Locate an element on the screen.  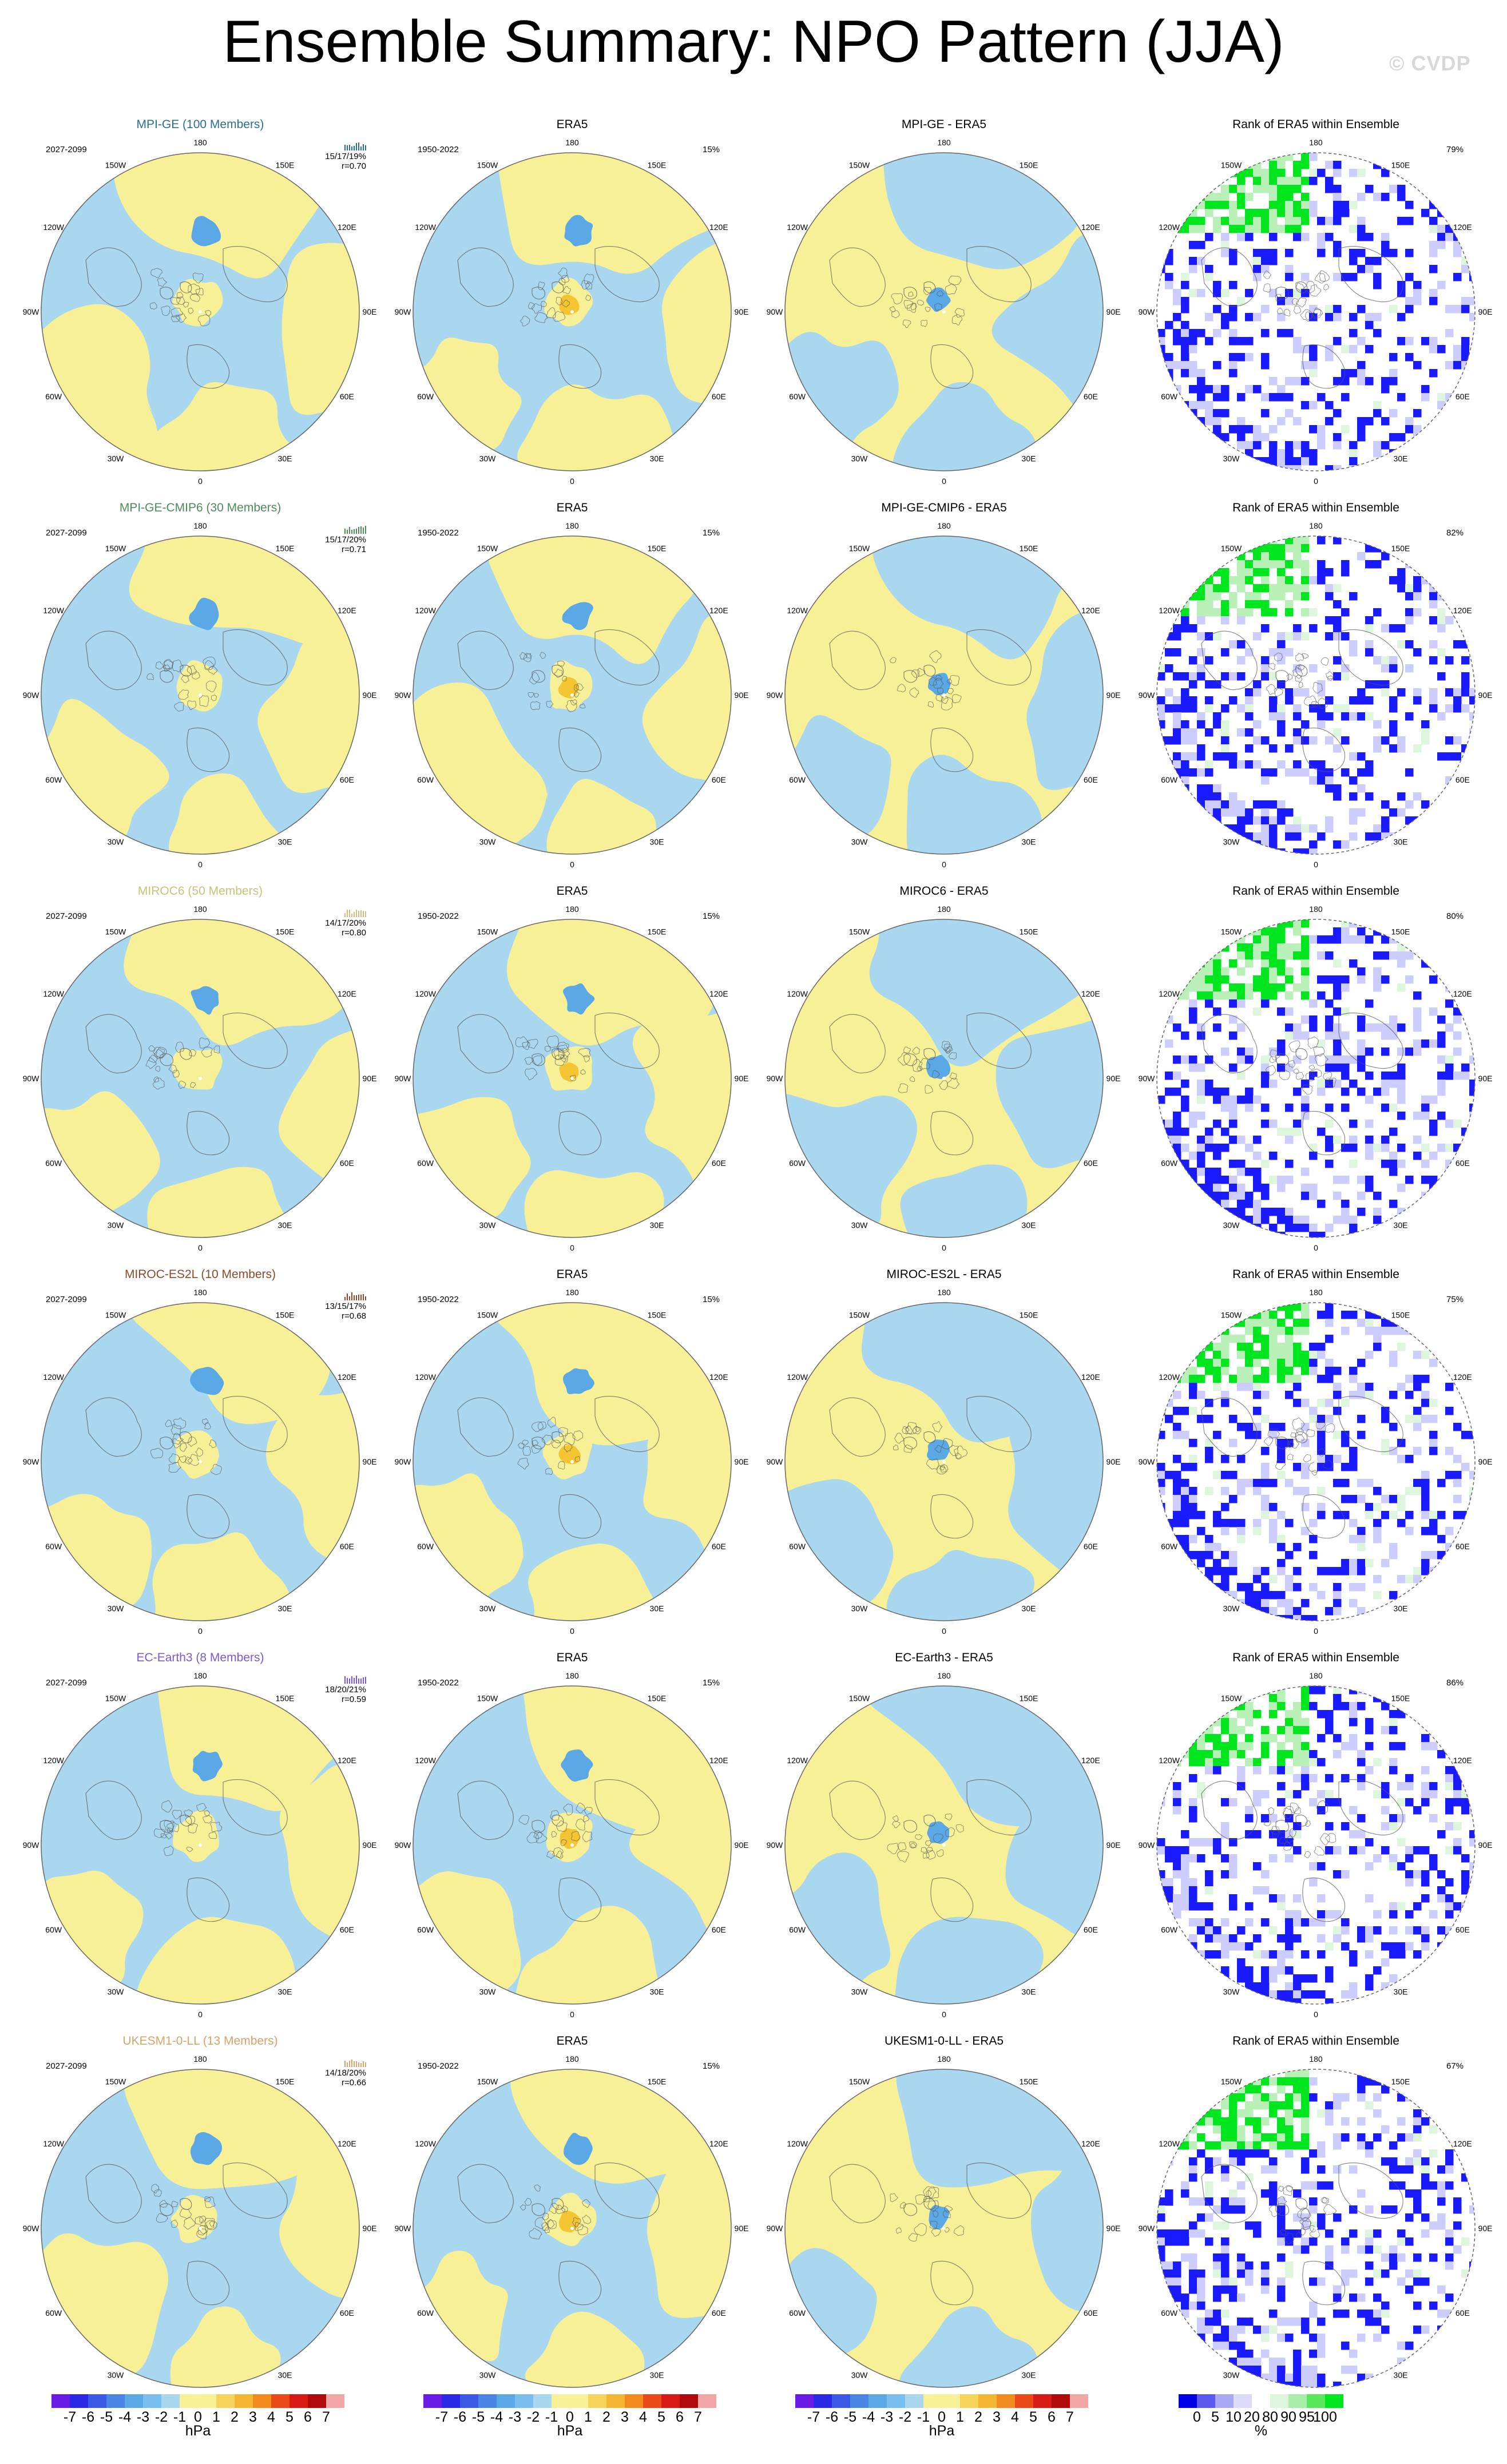
model-map-1: 180 150E 120E 90E 60E 30E 0 30W 60W 90W 120W 150W is located at coordinates (200, 695).